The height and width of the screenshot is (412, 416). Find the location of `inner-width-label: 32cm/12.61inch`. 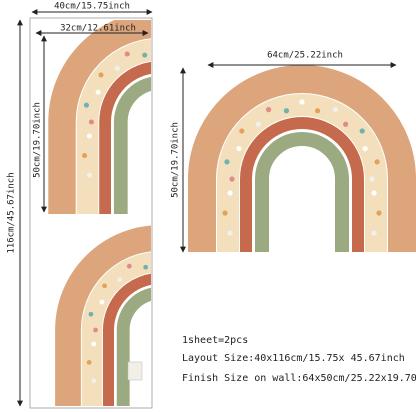

inner-width-label: 32cm/12.61inch is located at coordinates (98, 29).